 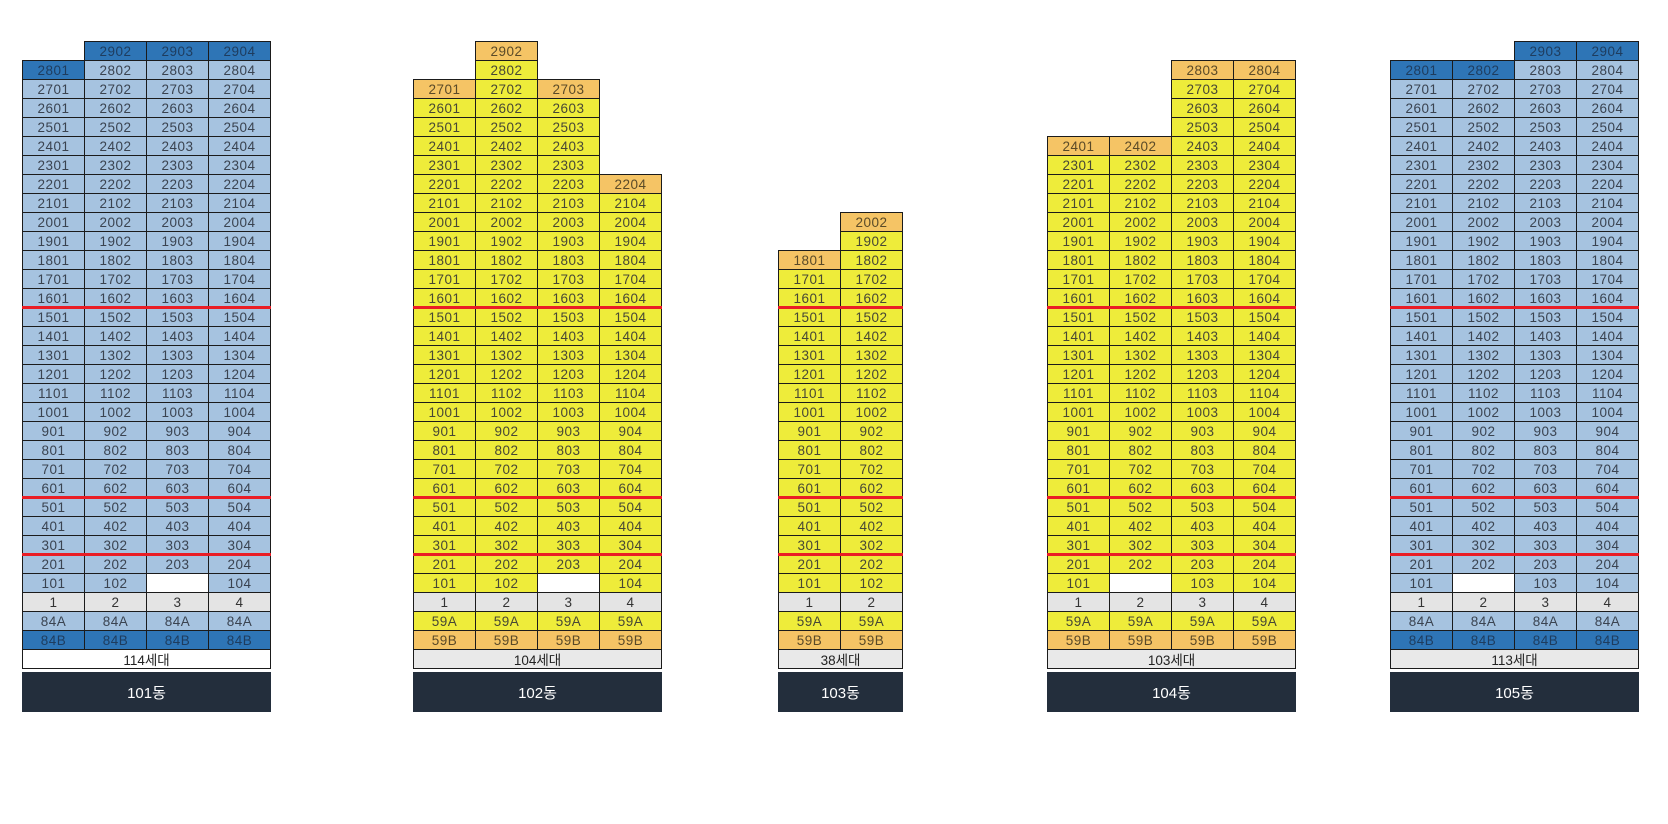 What do you see at coordinates (1140, 336) in the screenshot?
I see `unit-cell-1402: 1402` at bounding box center [1140, 336].